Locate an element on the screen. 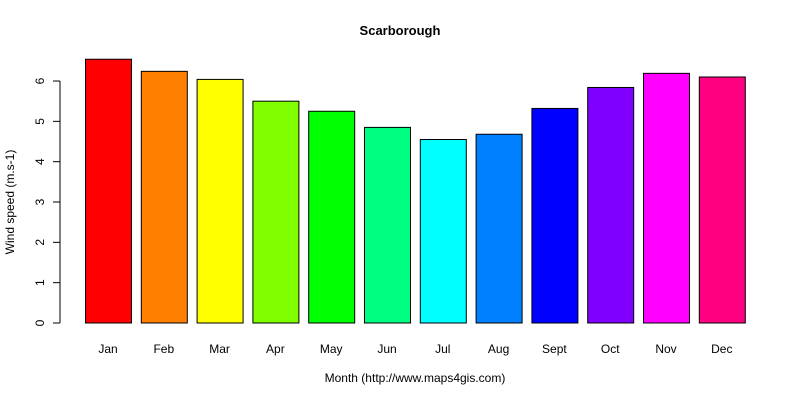 This screenshot has height=400, width=800. bar-mar is located at coordinates (220, 201).